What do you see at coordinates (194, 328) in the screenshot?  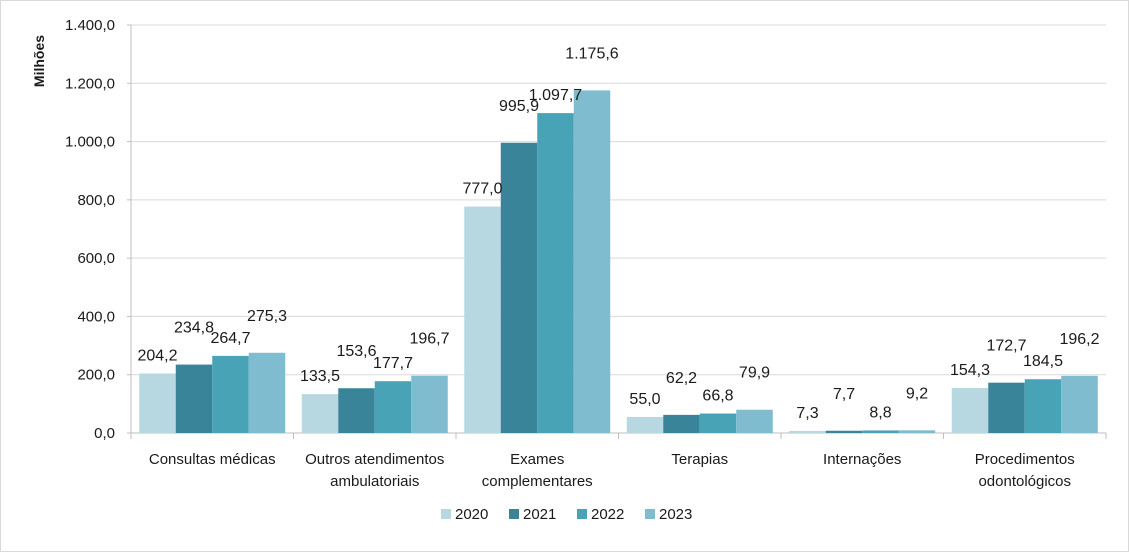 I see `data-label: 234,8` at bounding box center [194, 328].